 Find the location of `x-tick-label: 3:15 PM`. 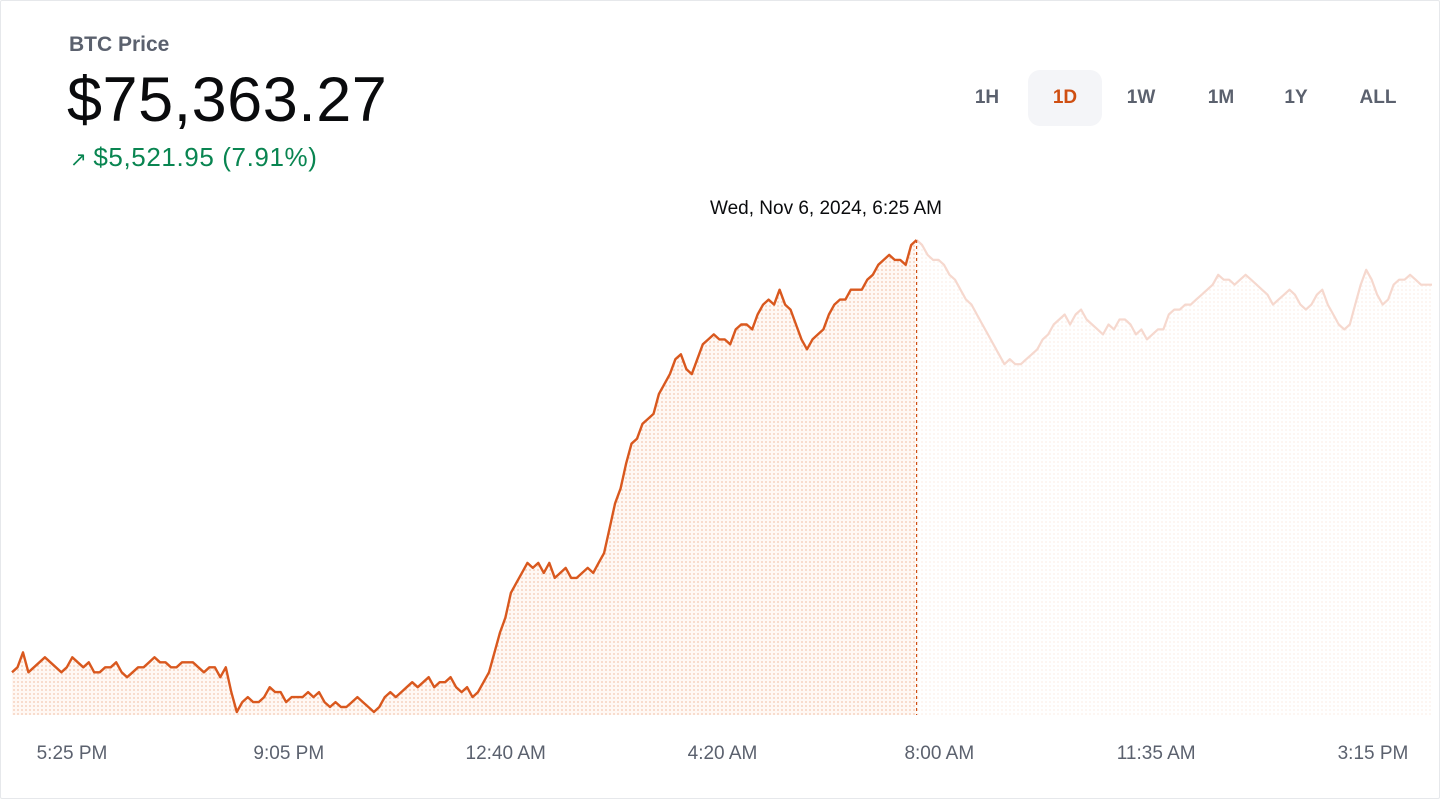

x-tick-label: 3:15 PM is located at coordinates (1373, 753).